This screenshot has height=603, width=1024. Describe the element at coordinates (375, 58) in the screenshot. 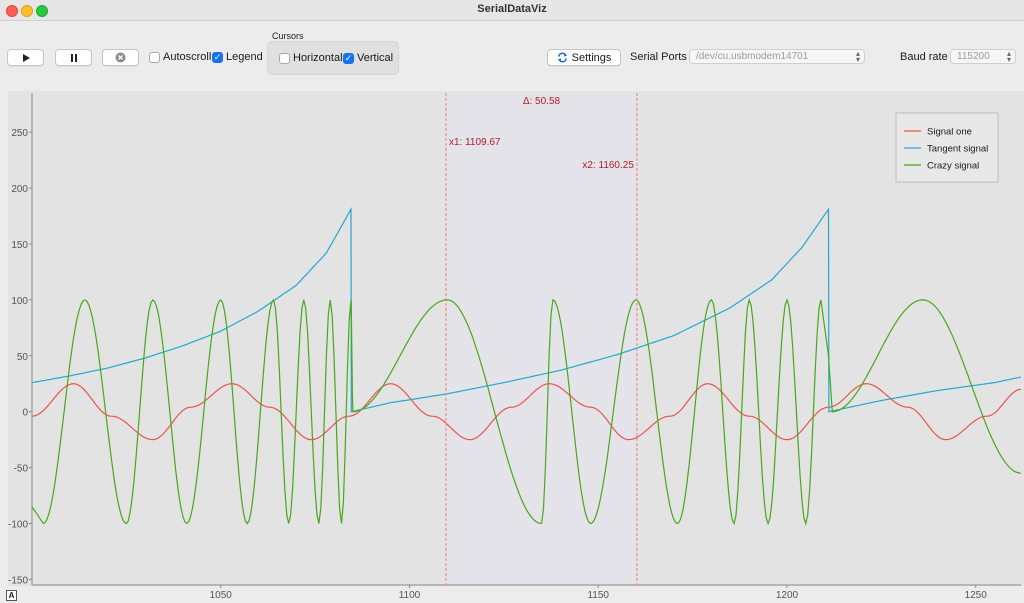

I see `vertical-label: Vertical` at that location.